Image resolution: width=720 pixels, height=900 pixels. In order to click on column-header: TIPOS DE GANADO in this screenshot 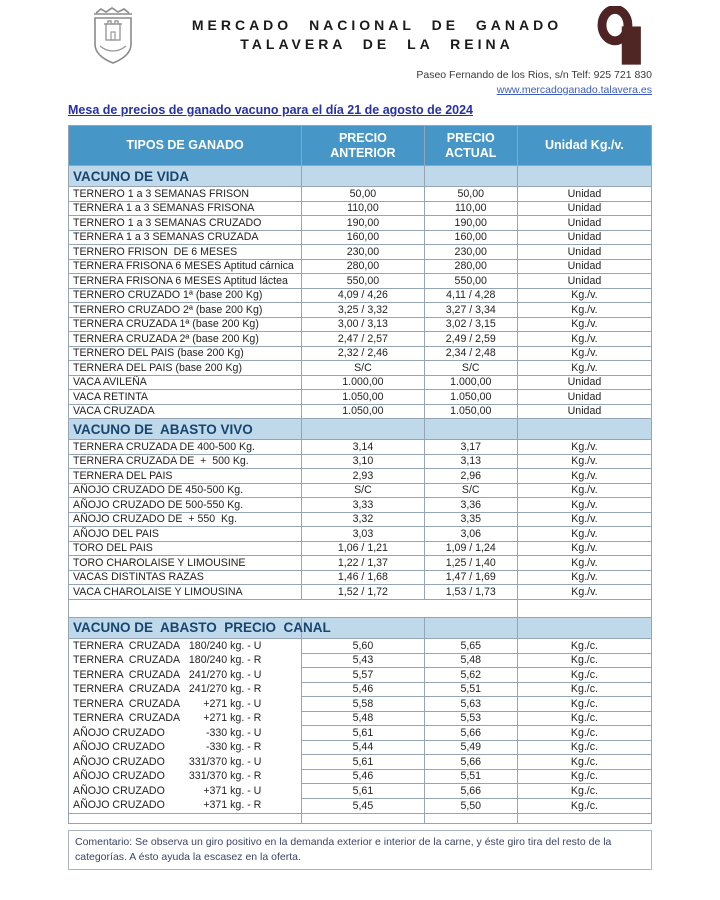, I will do `click(185, 145)`.